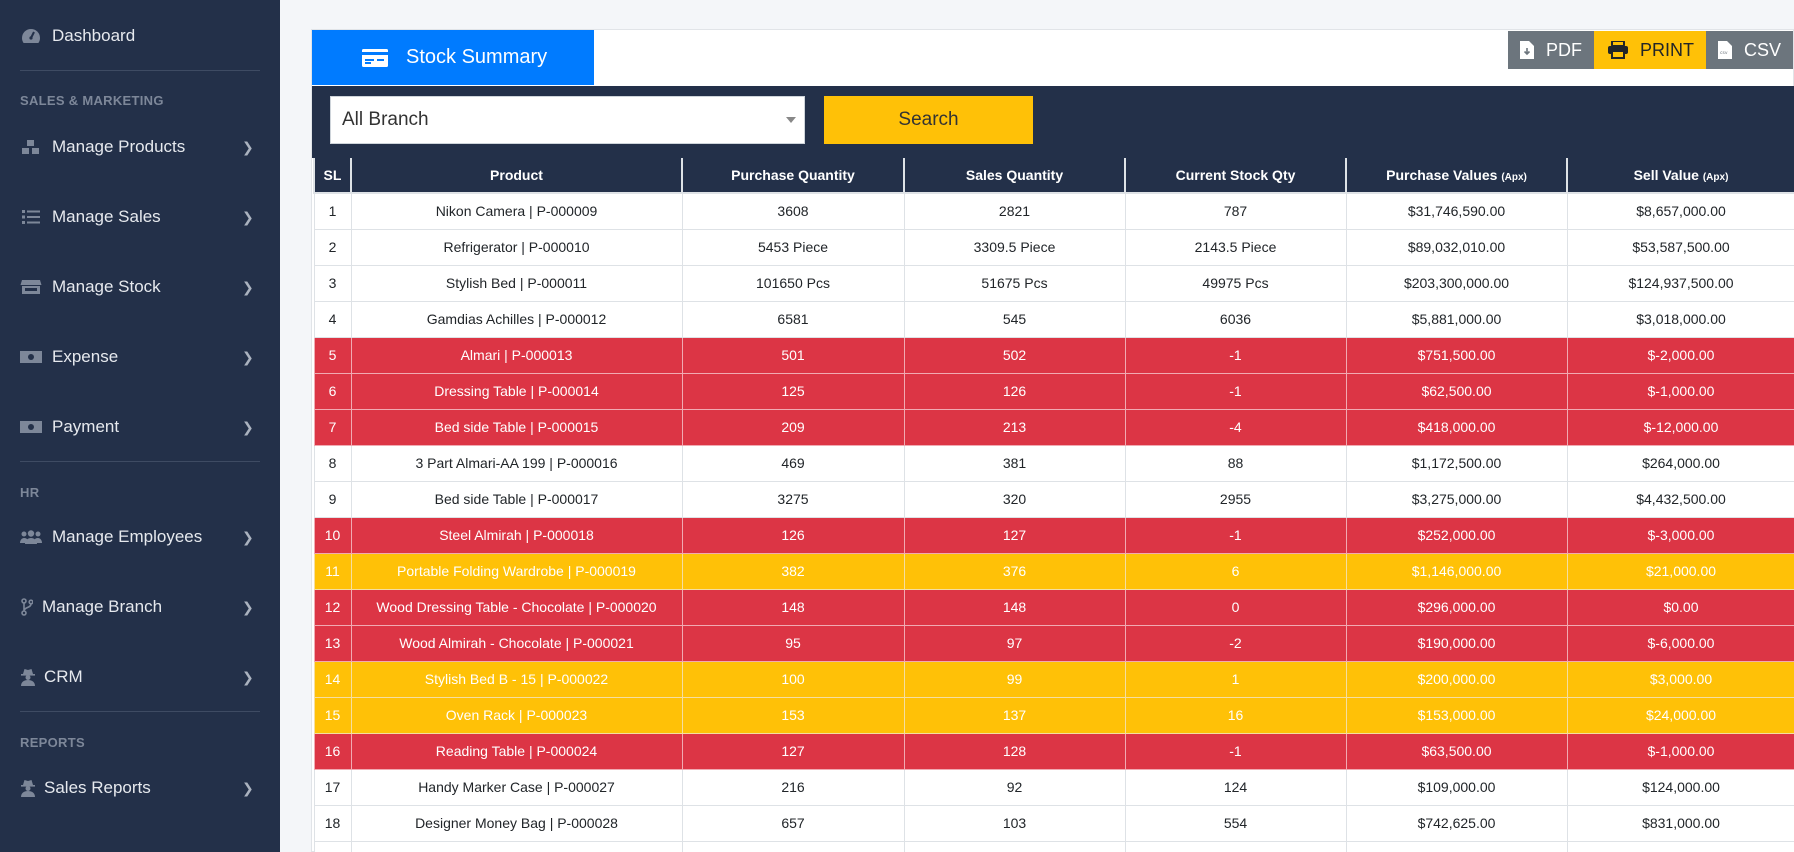 Image resolution: width=1794 pixels, height=852 pixels. Describe the element at coordinates (140, 217) in the screenshot. I see `sidebar-item-manage-sales: Manage Sales ❯` at that location.